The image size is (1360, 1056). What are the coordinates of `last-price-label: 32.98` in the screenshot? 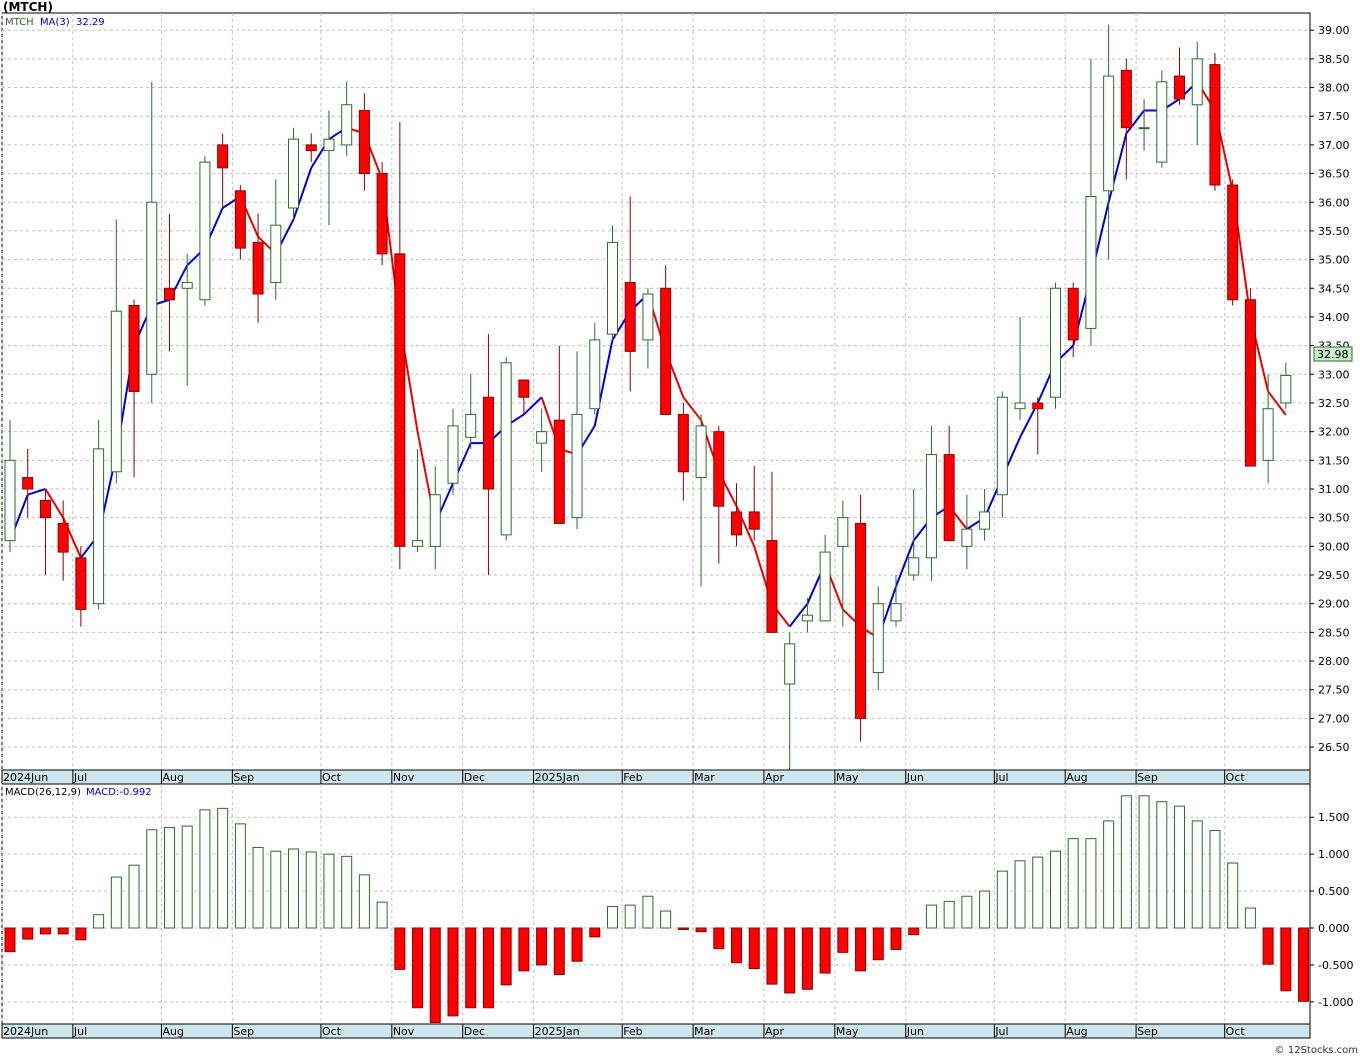 It's located at (1333, 354).